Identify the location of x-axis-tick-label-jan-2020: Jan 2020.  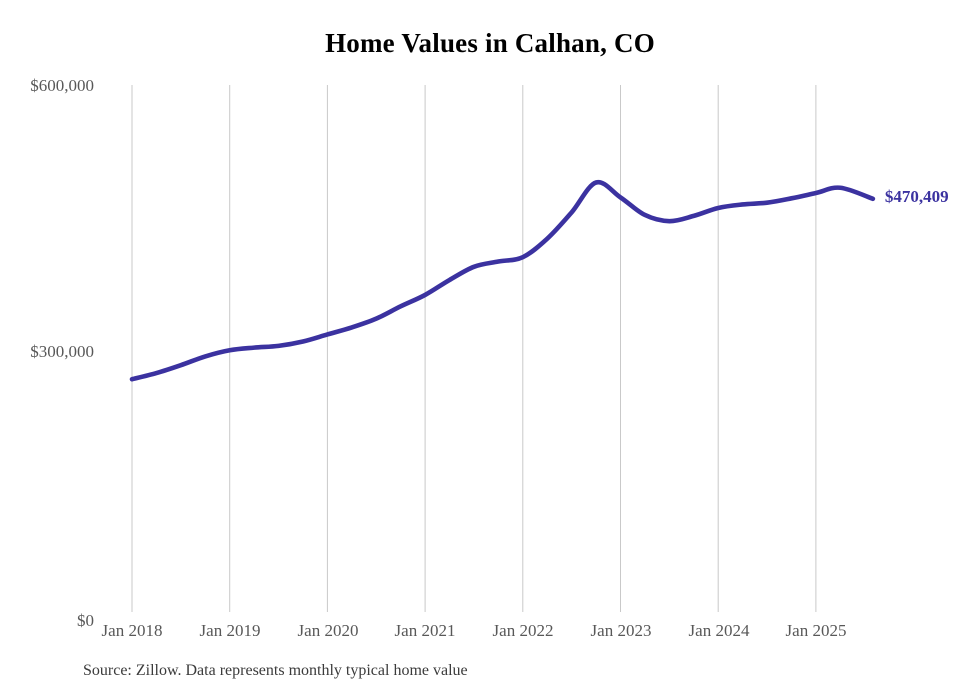
(328, 630).